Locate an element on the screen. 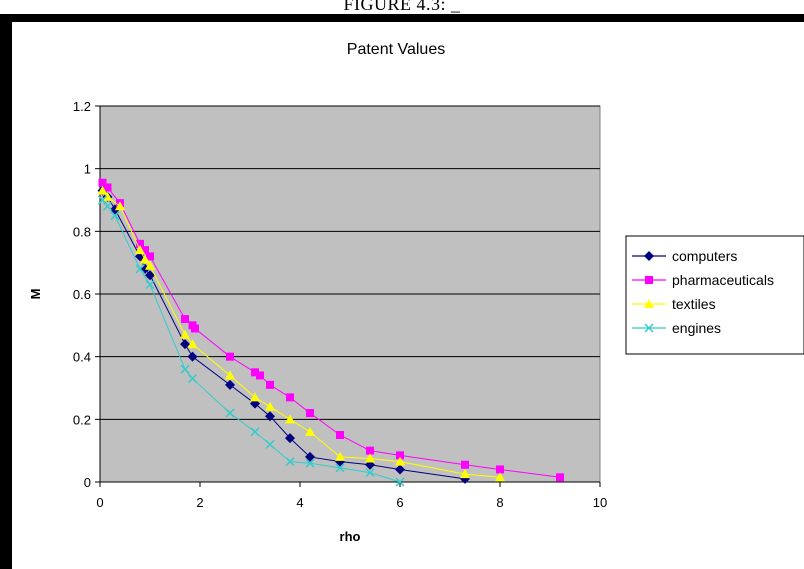 The image size is (804, 569). y-tick-label: 0.2 is located at coordinates (82, 419).